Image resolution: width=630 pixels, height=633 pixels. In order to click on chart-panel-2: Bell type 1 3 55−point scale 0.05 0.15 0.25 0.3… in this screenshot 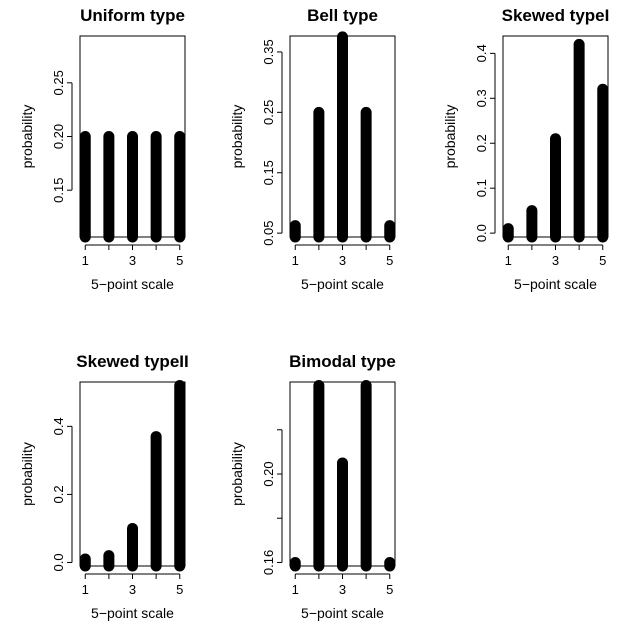, I will do `click(312, 149)`.